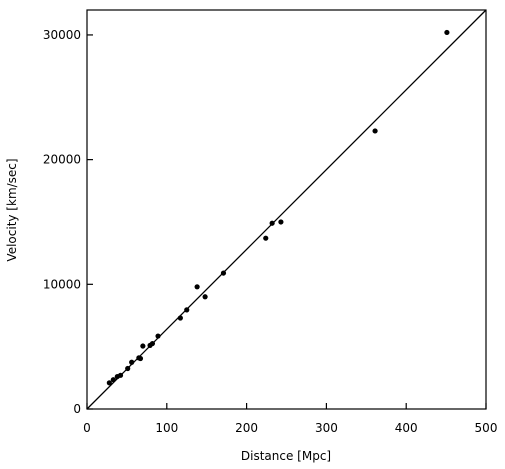  I want to click on y-tick-label: 10000, so click(62, 284).